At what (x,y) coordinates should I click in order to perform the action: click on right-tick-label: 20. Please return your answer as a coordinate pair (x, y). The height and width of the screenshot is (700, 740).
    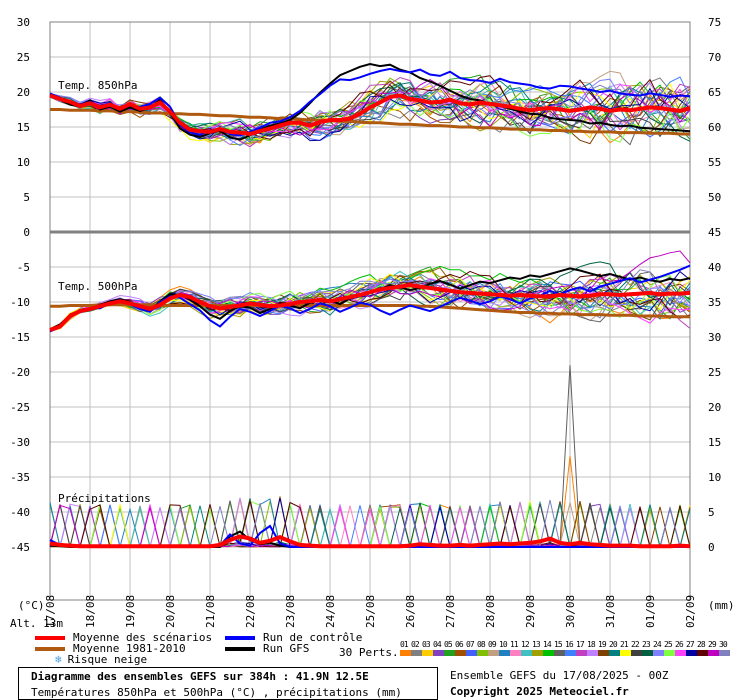
    Looking at the image, I should click on (714, 407).